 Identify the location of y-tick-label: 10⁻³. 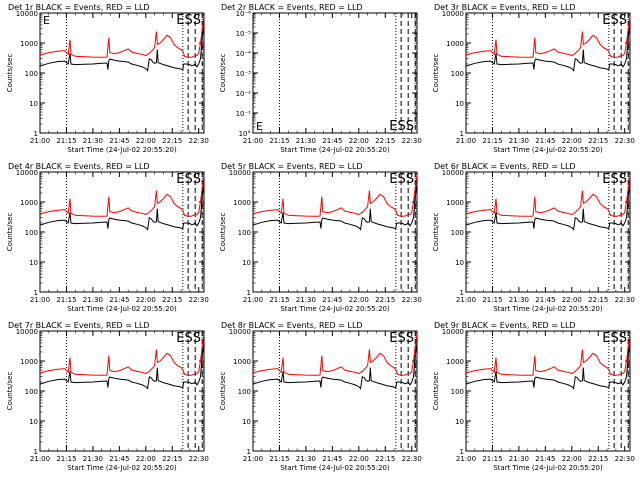
(244, 74).